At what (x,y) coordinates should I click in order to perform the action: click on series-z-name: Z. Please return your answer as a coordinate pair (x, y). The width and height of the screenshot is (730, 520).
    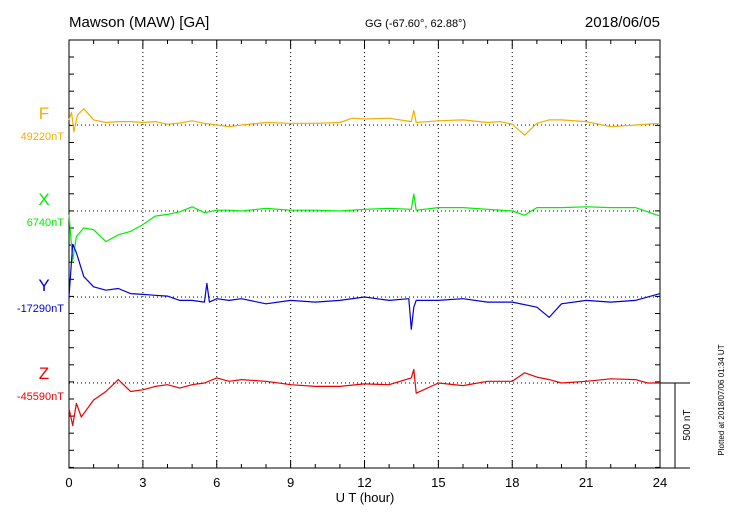
    Looking at the image, I should click on (44, 373).